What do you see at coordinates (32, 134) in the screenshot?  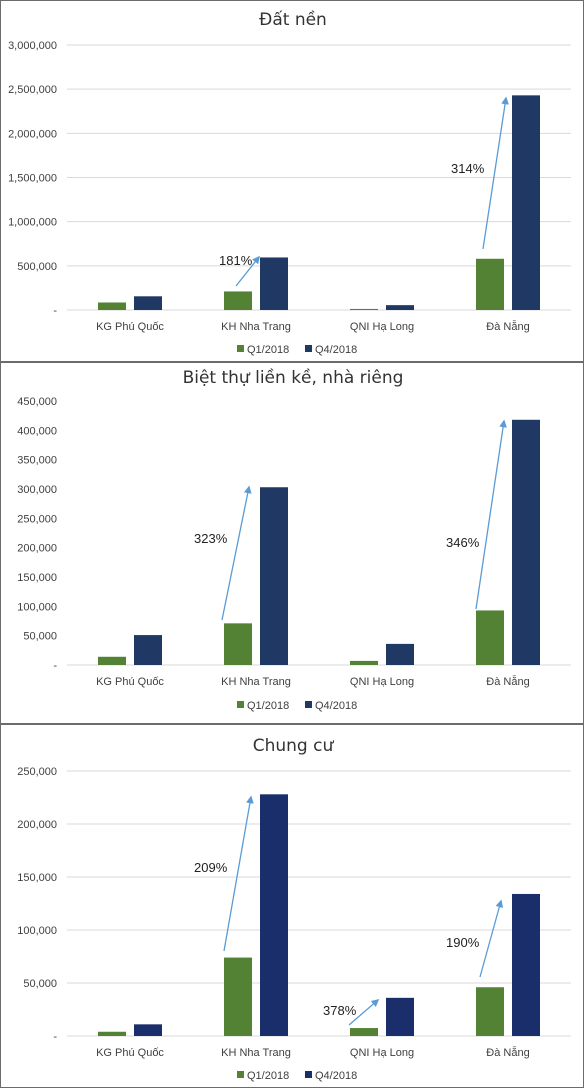 I see `y-tick-label: 2,000,000` at bounding box center [32, 134].